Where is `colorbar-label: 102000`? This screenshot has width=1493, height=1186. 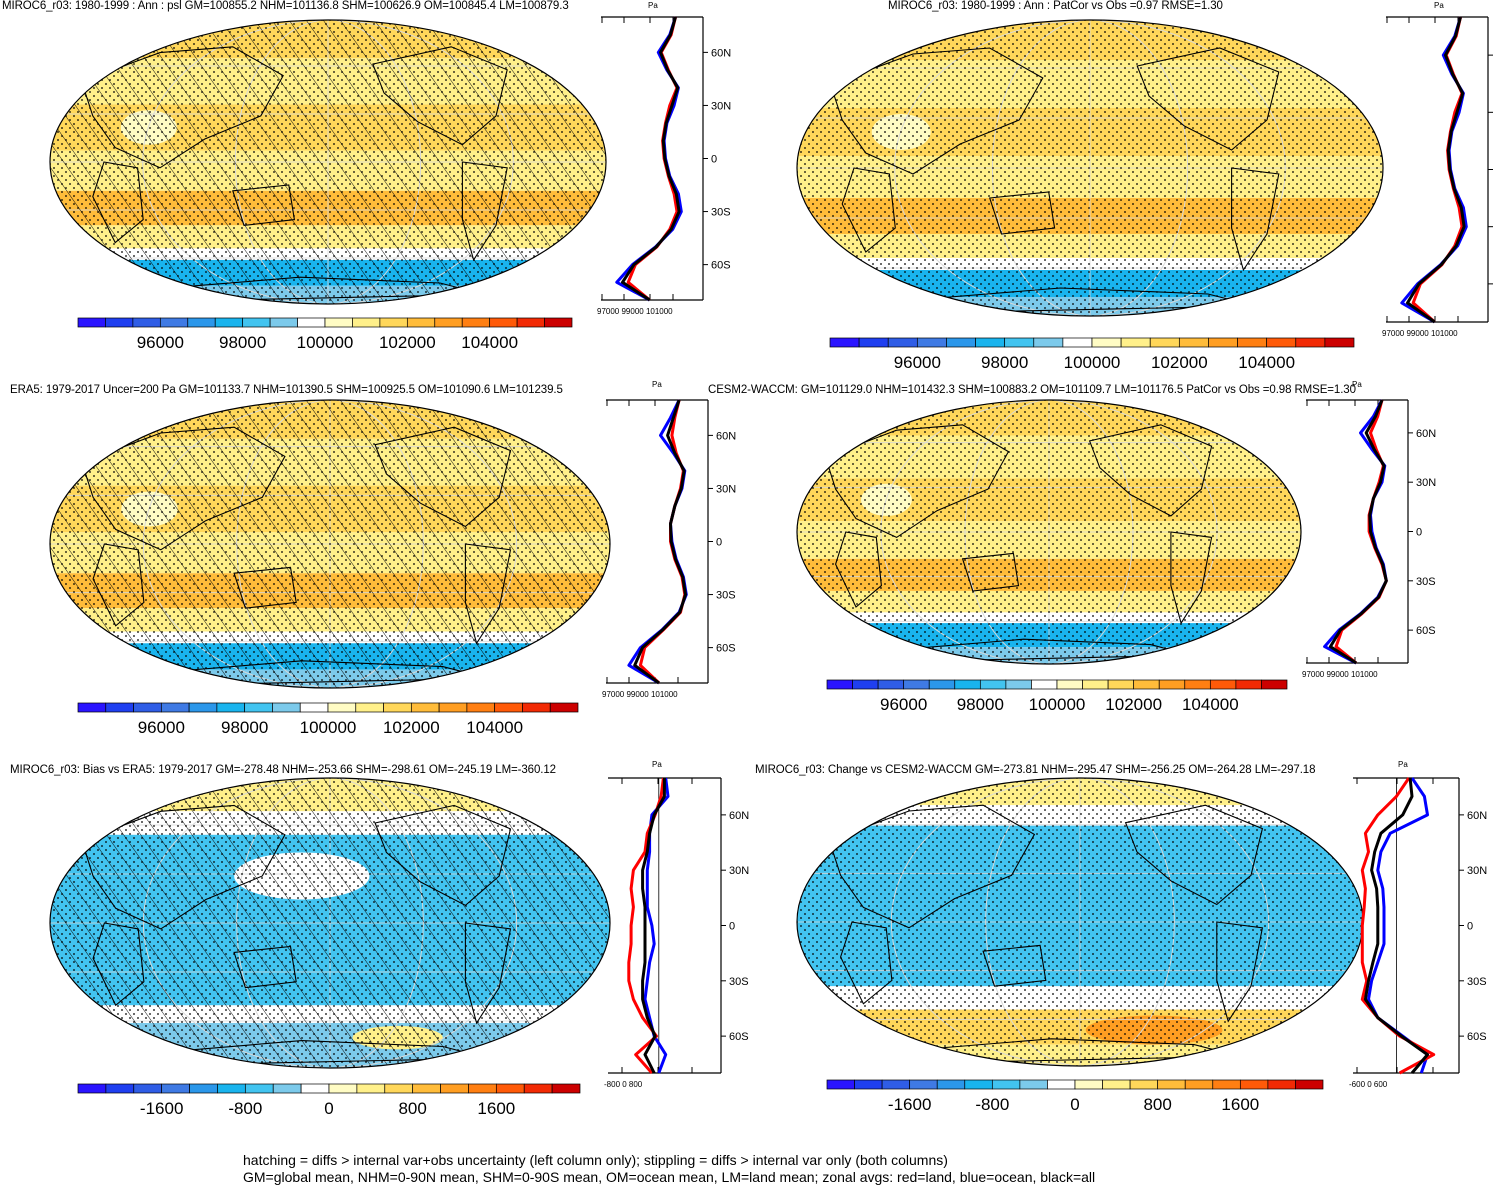
colorbar-label: 102000 is located at coordinates (407, 342).